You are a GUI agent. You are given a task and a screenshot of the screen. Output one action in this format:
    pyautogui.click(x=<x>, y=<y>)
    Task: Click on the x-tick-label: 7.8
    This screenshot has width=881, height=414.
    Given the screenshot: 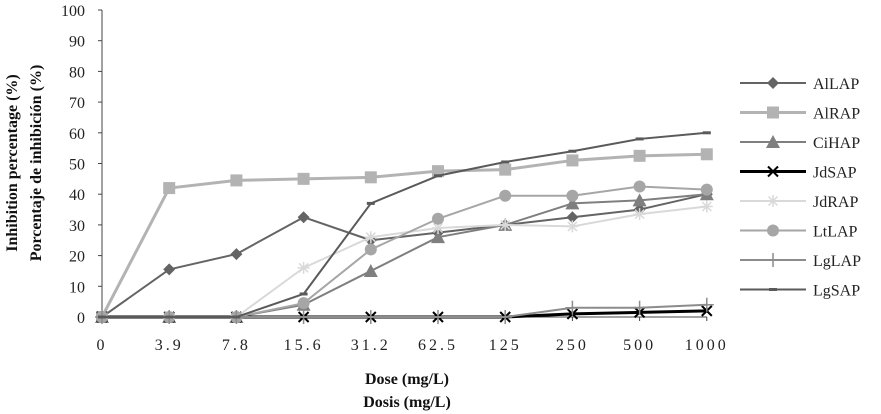 What is the action you would take?
    pyautogui.click(x=236, y=345)
    